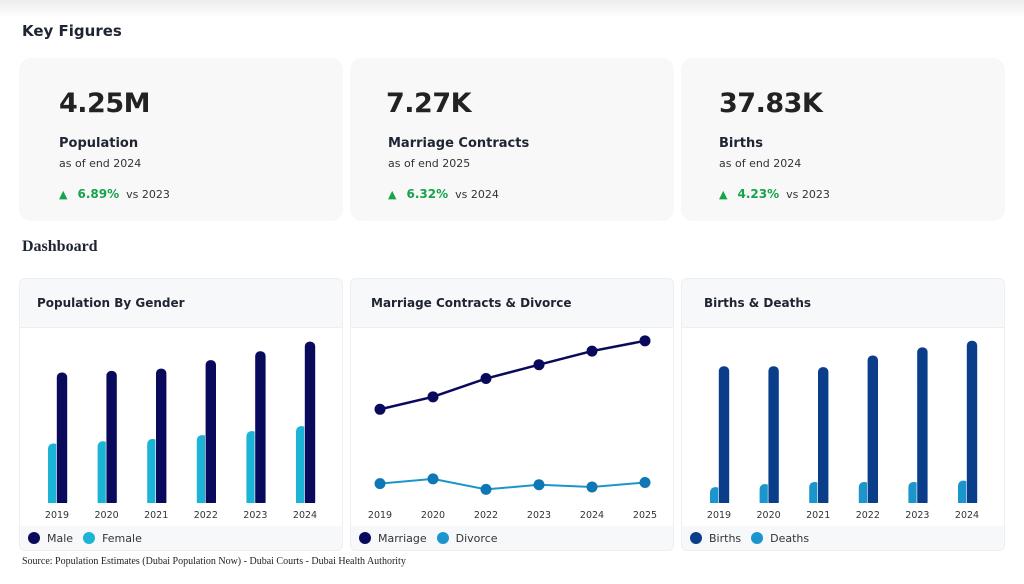 The image size is (1024, 584). What do you see at coordinates (773, 436) in the screenshot?
I see `bar-births-2020` at bounding box center [773, 436].